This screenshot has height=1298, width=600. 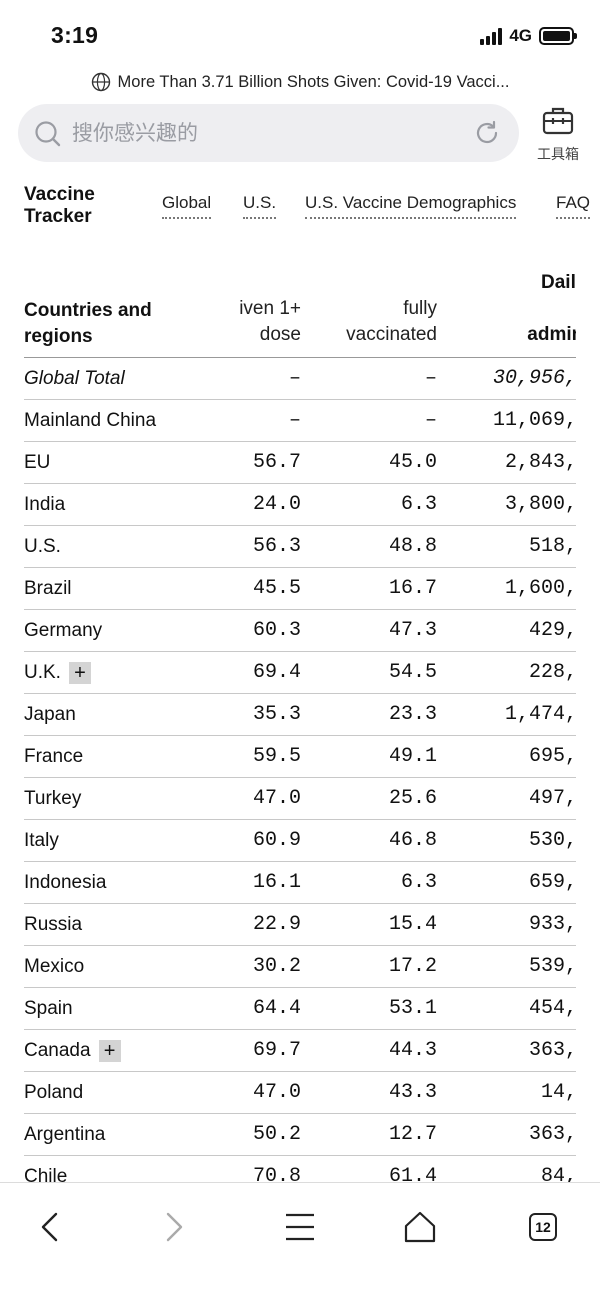 What do you see at coordinates (552, 882) in the screenshot?
I see `cell-daily-rate: 659,` at bounding box center [552, 882].